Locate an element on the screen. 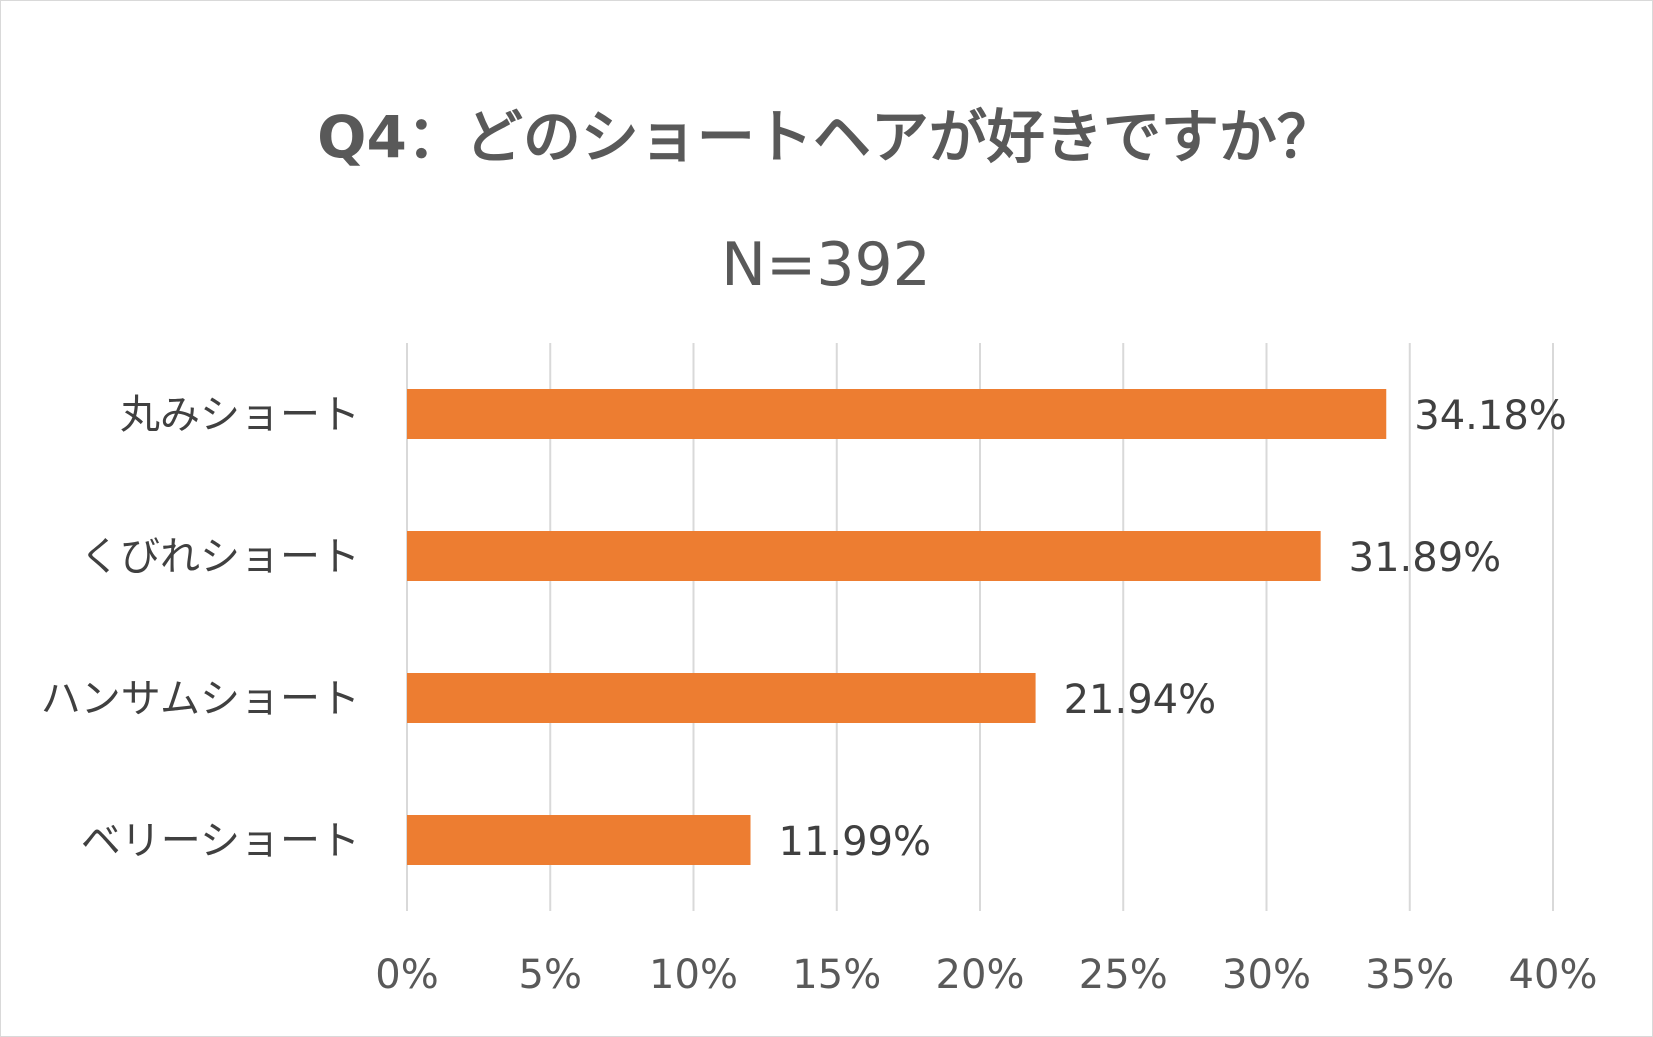 This screenshot has width=1653, height=1037. category-label-4: ベリーショート is located at coordinates (220, 841).